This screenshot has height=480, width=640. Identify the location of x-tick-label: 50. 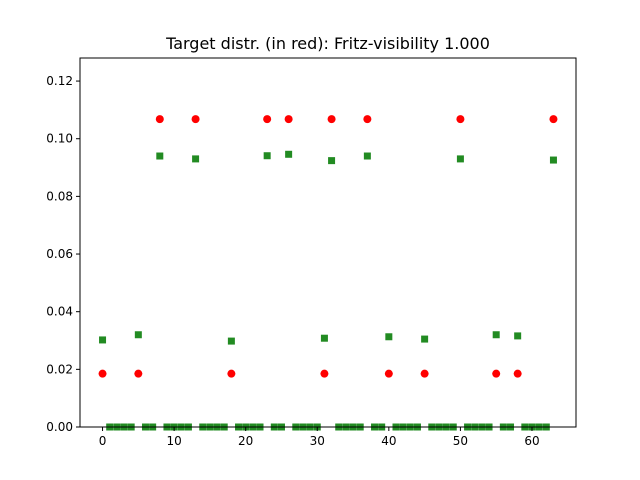
(460, 441).